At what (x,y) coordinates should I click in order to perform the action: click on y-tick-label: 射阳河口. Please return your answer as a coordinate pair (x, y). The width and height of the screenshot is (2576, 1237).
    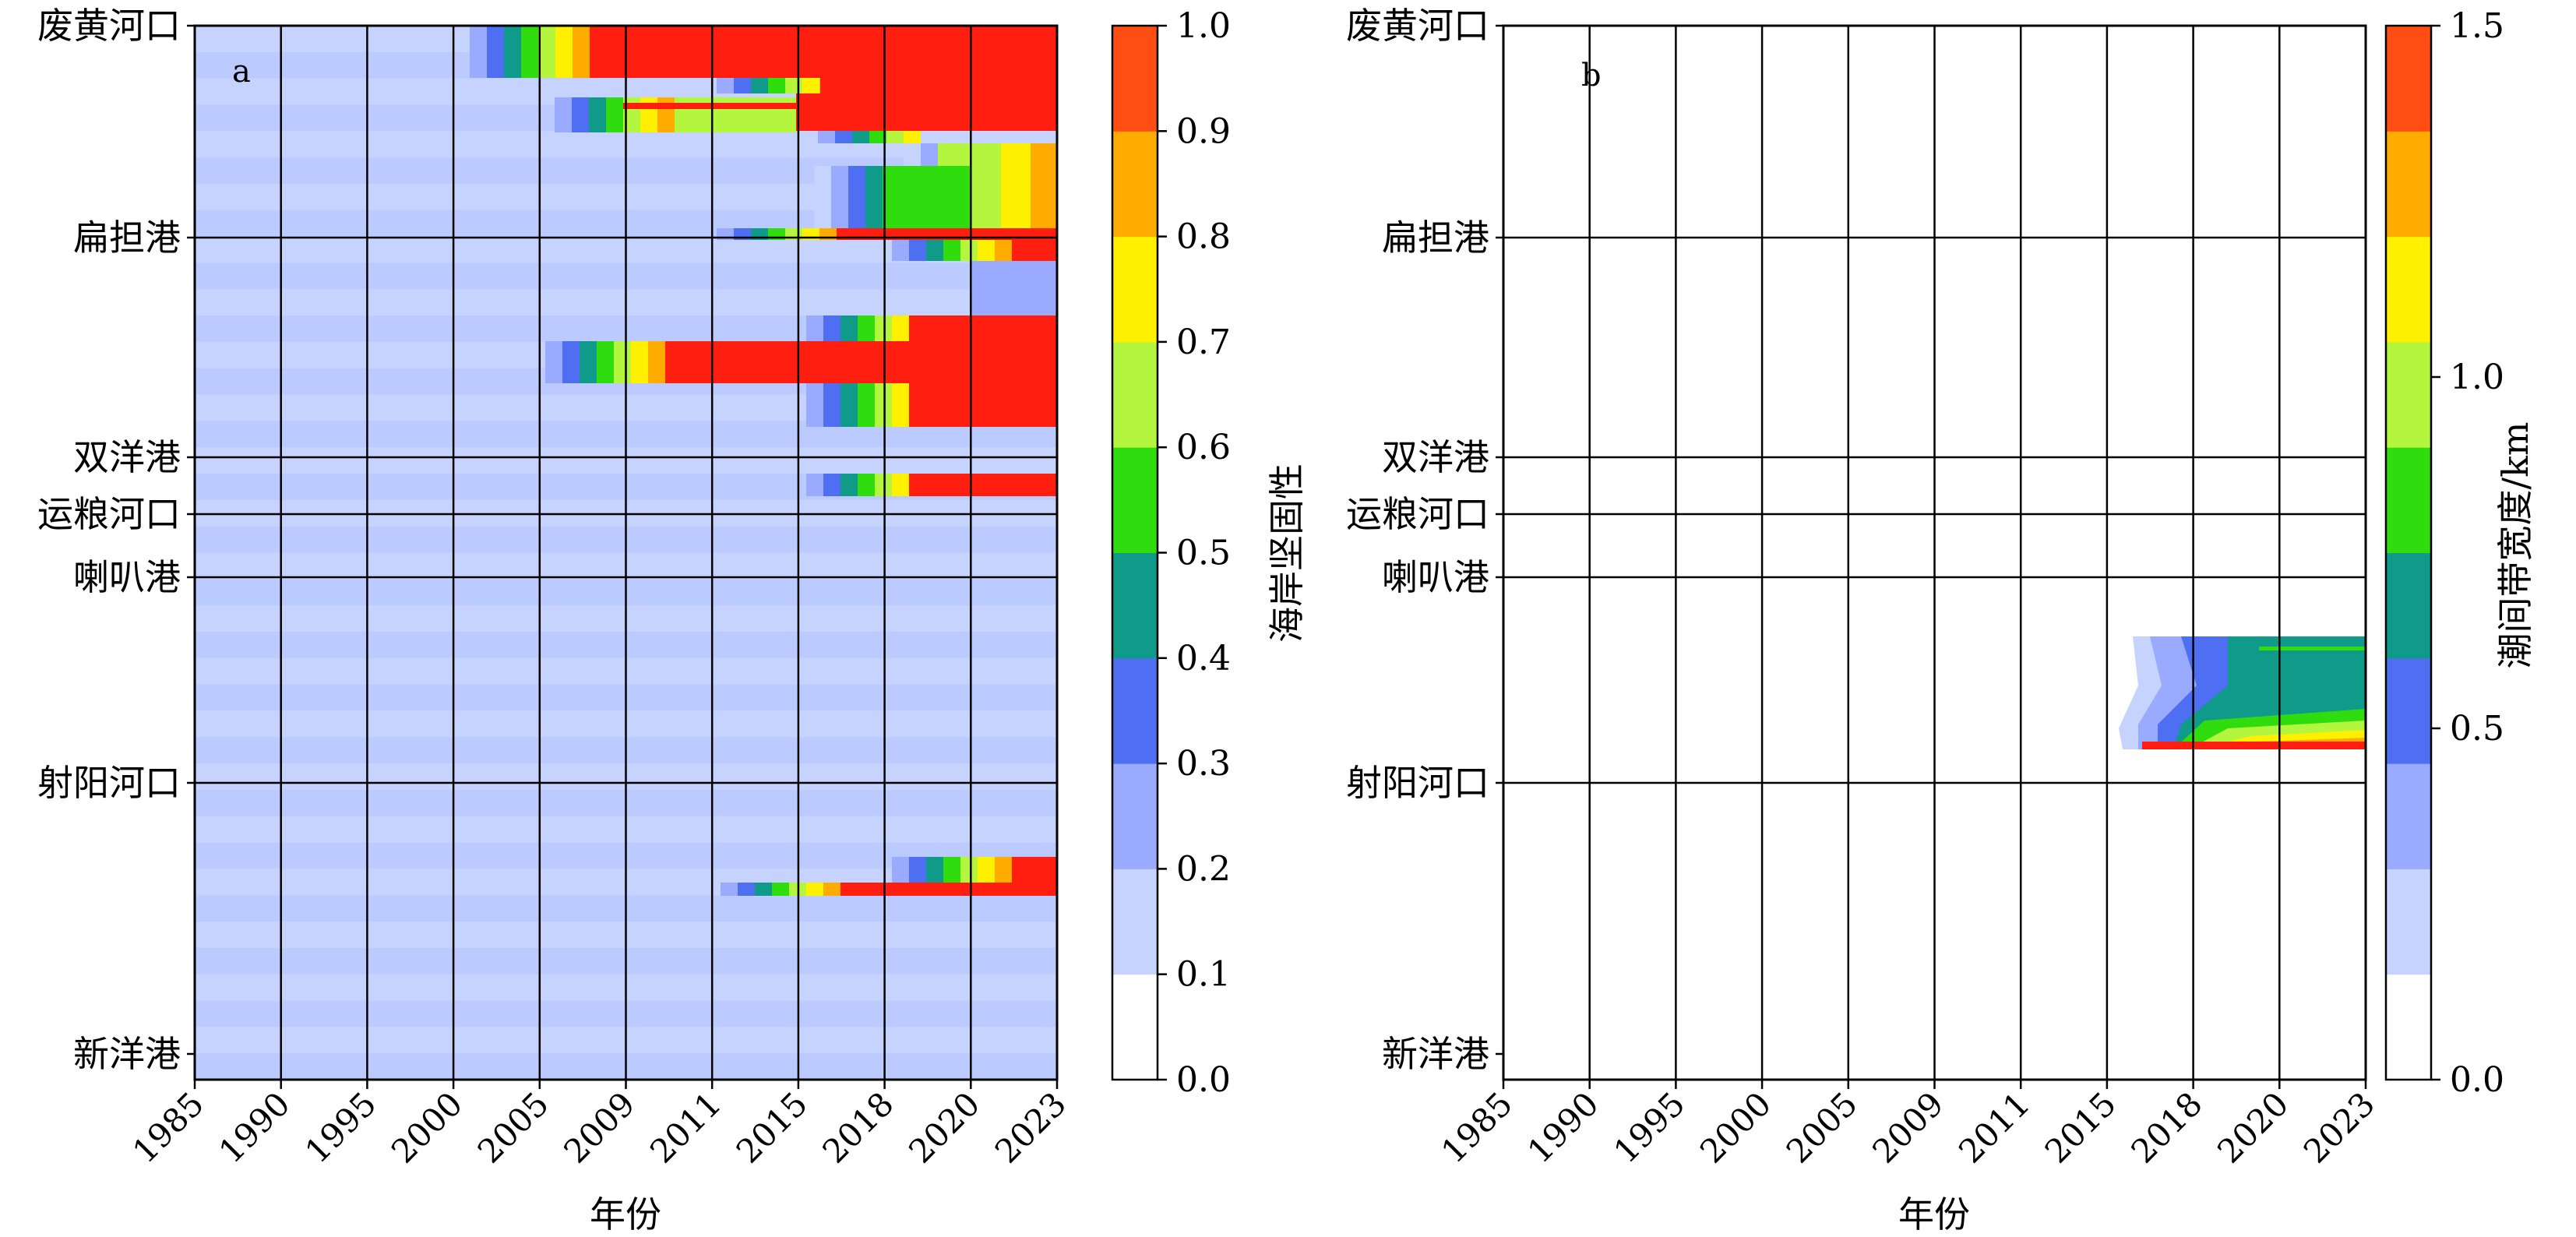
    Looking at the image, I should click on (109, 783).